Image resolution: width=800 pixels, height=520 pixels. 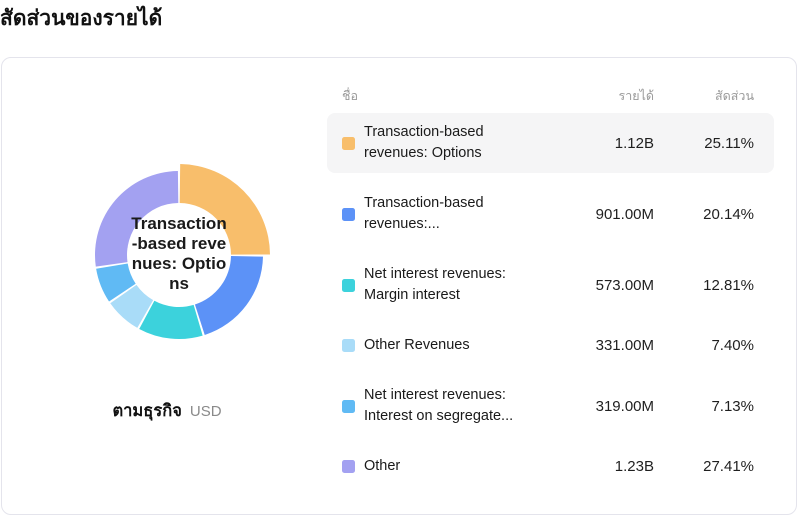 What do you see at coordinates (732, 406) in the screenshot?
I see `series-share: 7.13%` at bounding box center [732, 406].